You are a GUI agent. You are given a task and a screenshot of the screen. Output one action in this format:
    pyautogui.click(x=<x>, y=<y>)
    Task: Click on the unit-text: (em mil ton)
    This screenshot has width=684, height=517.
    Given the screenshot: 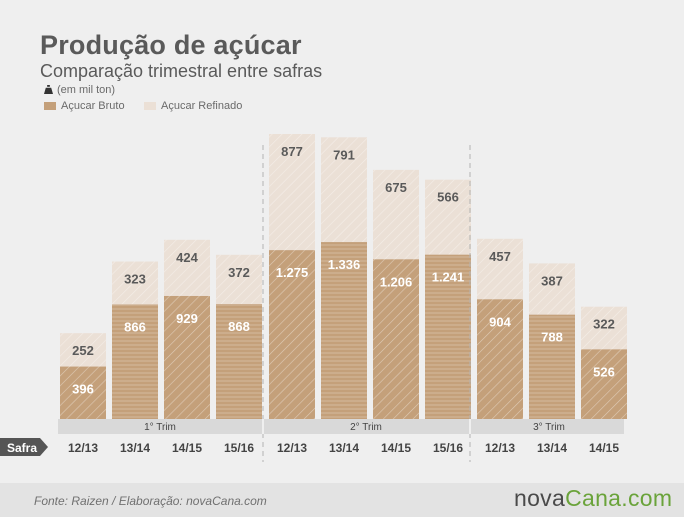 What is the action you would take?
    pyautogui.click(x=86, y=90)
    